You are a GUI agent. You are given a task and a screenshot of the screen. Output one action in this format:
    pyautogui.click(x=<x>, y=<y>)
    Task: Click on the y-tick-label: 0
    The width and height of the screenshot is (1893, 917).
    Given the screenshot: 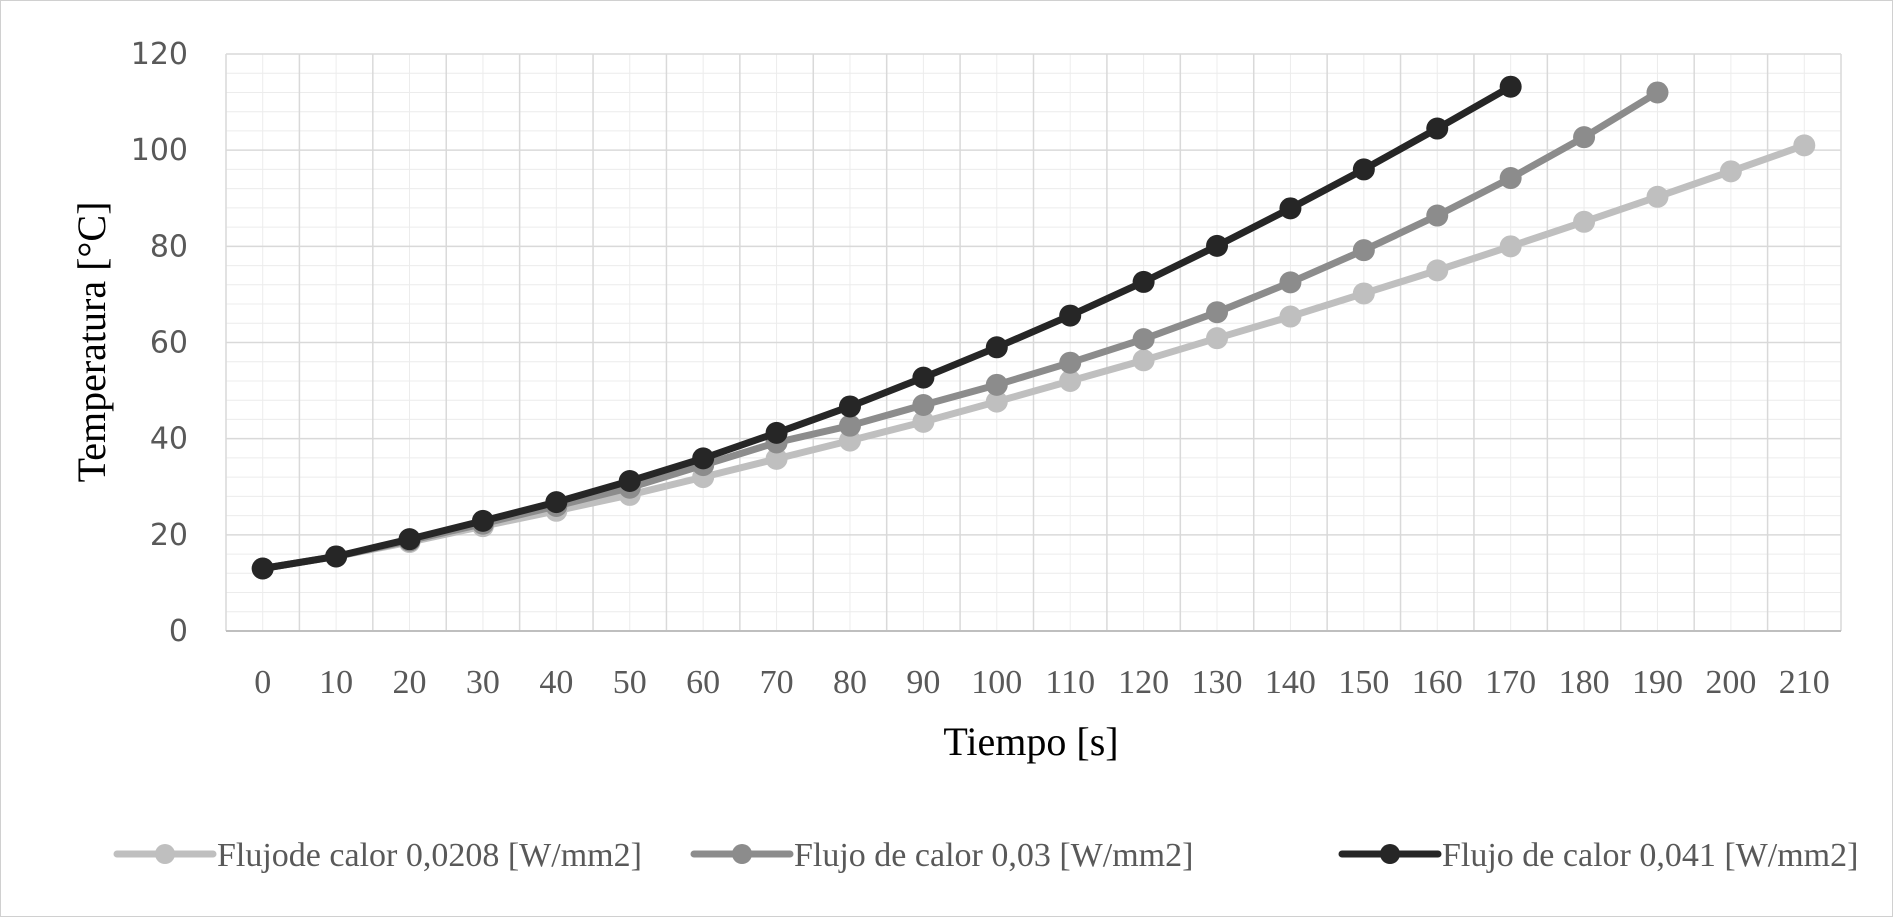 What is the action you would take?
    pyautogui.click(x=178, y=631)
    